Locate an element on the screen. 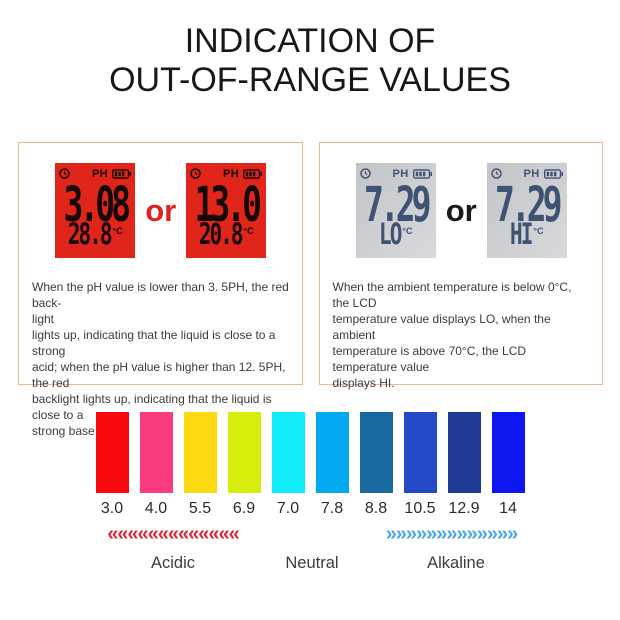 The height and width of the screenshot is (620, 620). alkaline-label: Alkaline is located at coordinates (456, 563).